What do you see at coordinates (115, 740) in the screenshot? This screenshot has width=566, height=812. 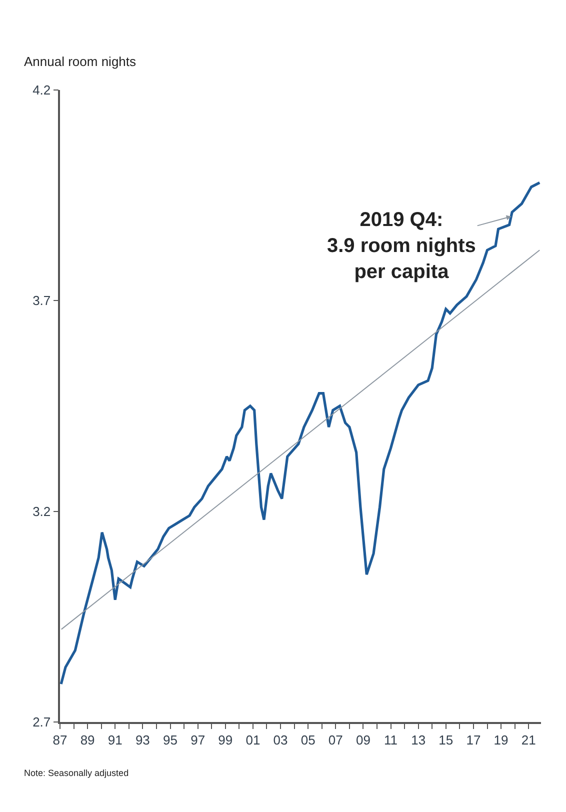 I see `x-tick-label: 91` at bounding box center [115, 740].